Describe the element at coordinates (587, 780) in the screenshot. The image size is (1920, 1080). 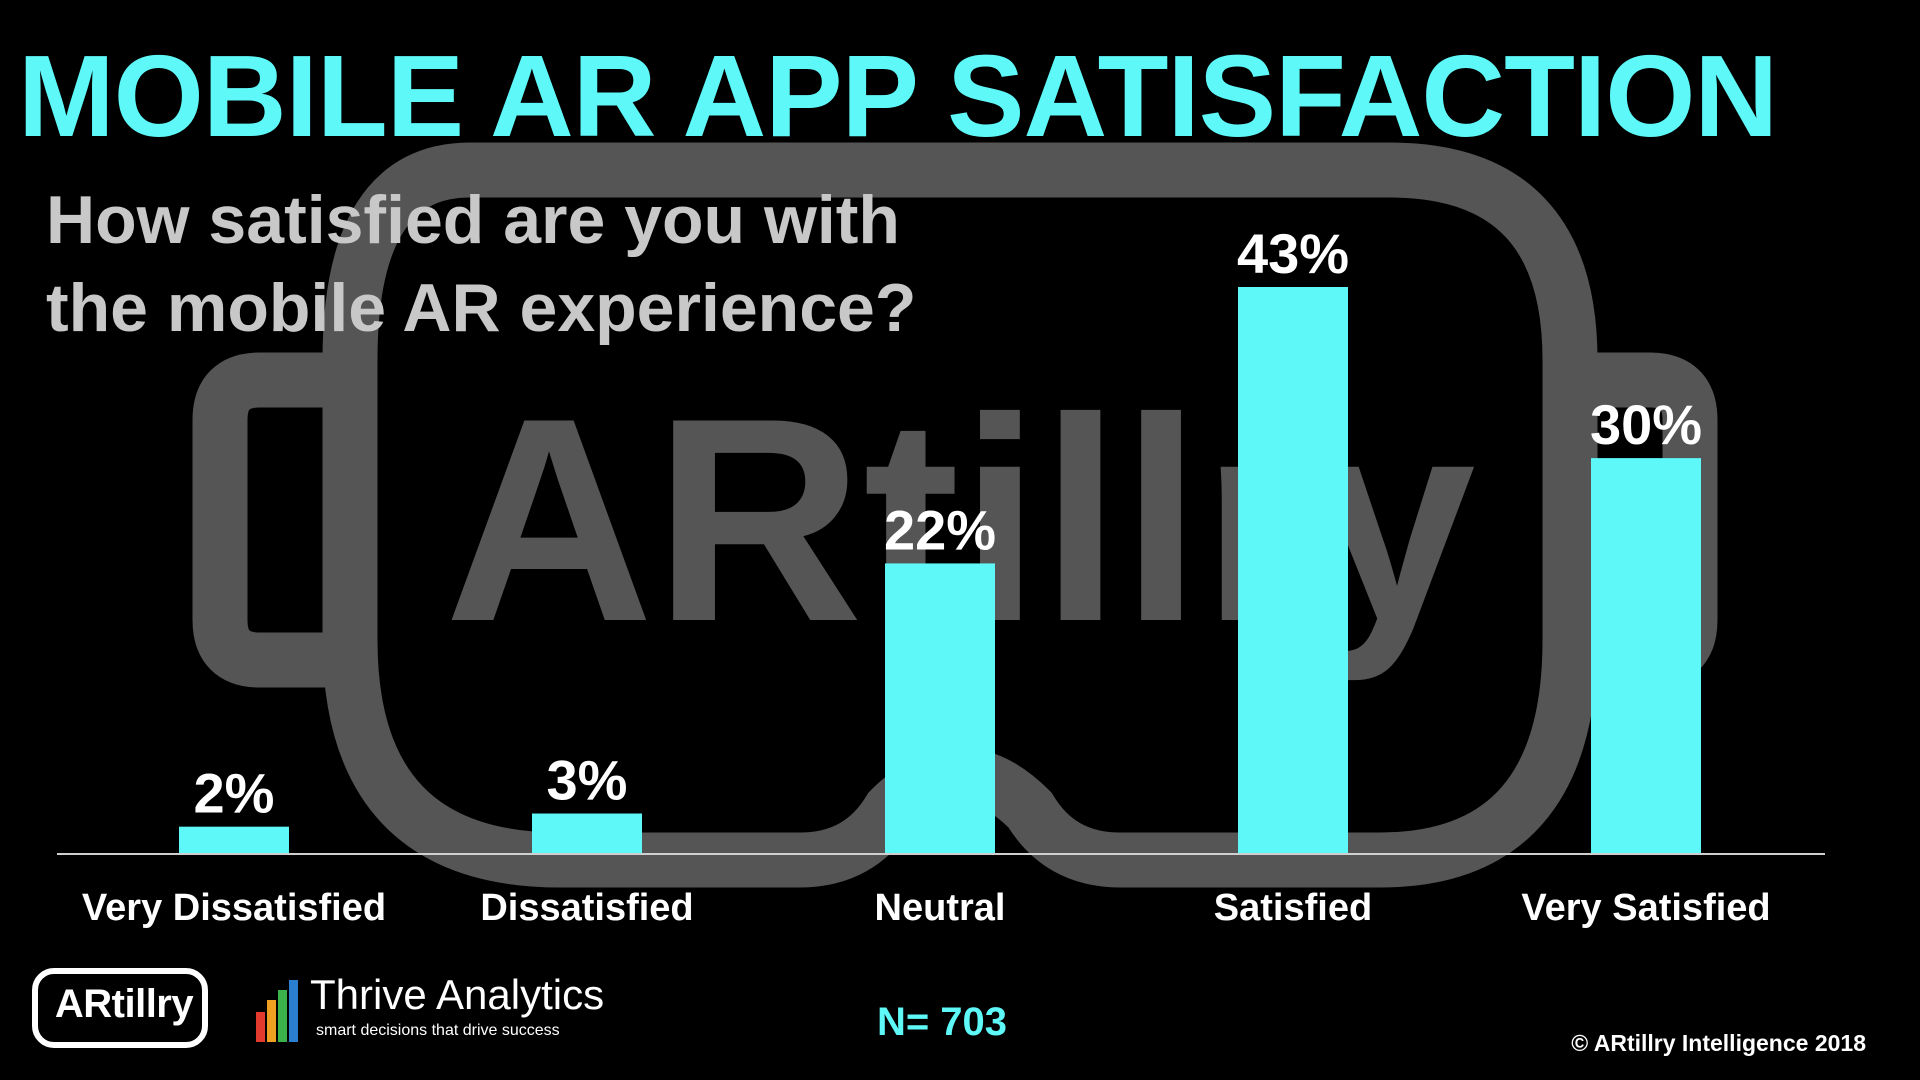
I see `data-label: 3%` at that location.